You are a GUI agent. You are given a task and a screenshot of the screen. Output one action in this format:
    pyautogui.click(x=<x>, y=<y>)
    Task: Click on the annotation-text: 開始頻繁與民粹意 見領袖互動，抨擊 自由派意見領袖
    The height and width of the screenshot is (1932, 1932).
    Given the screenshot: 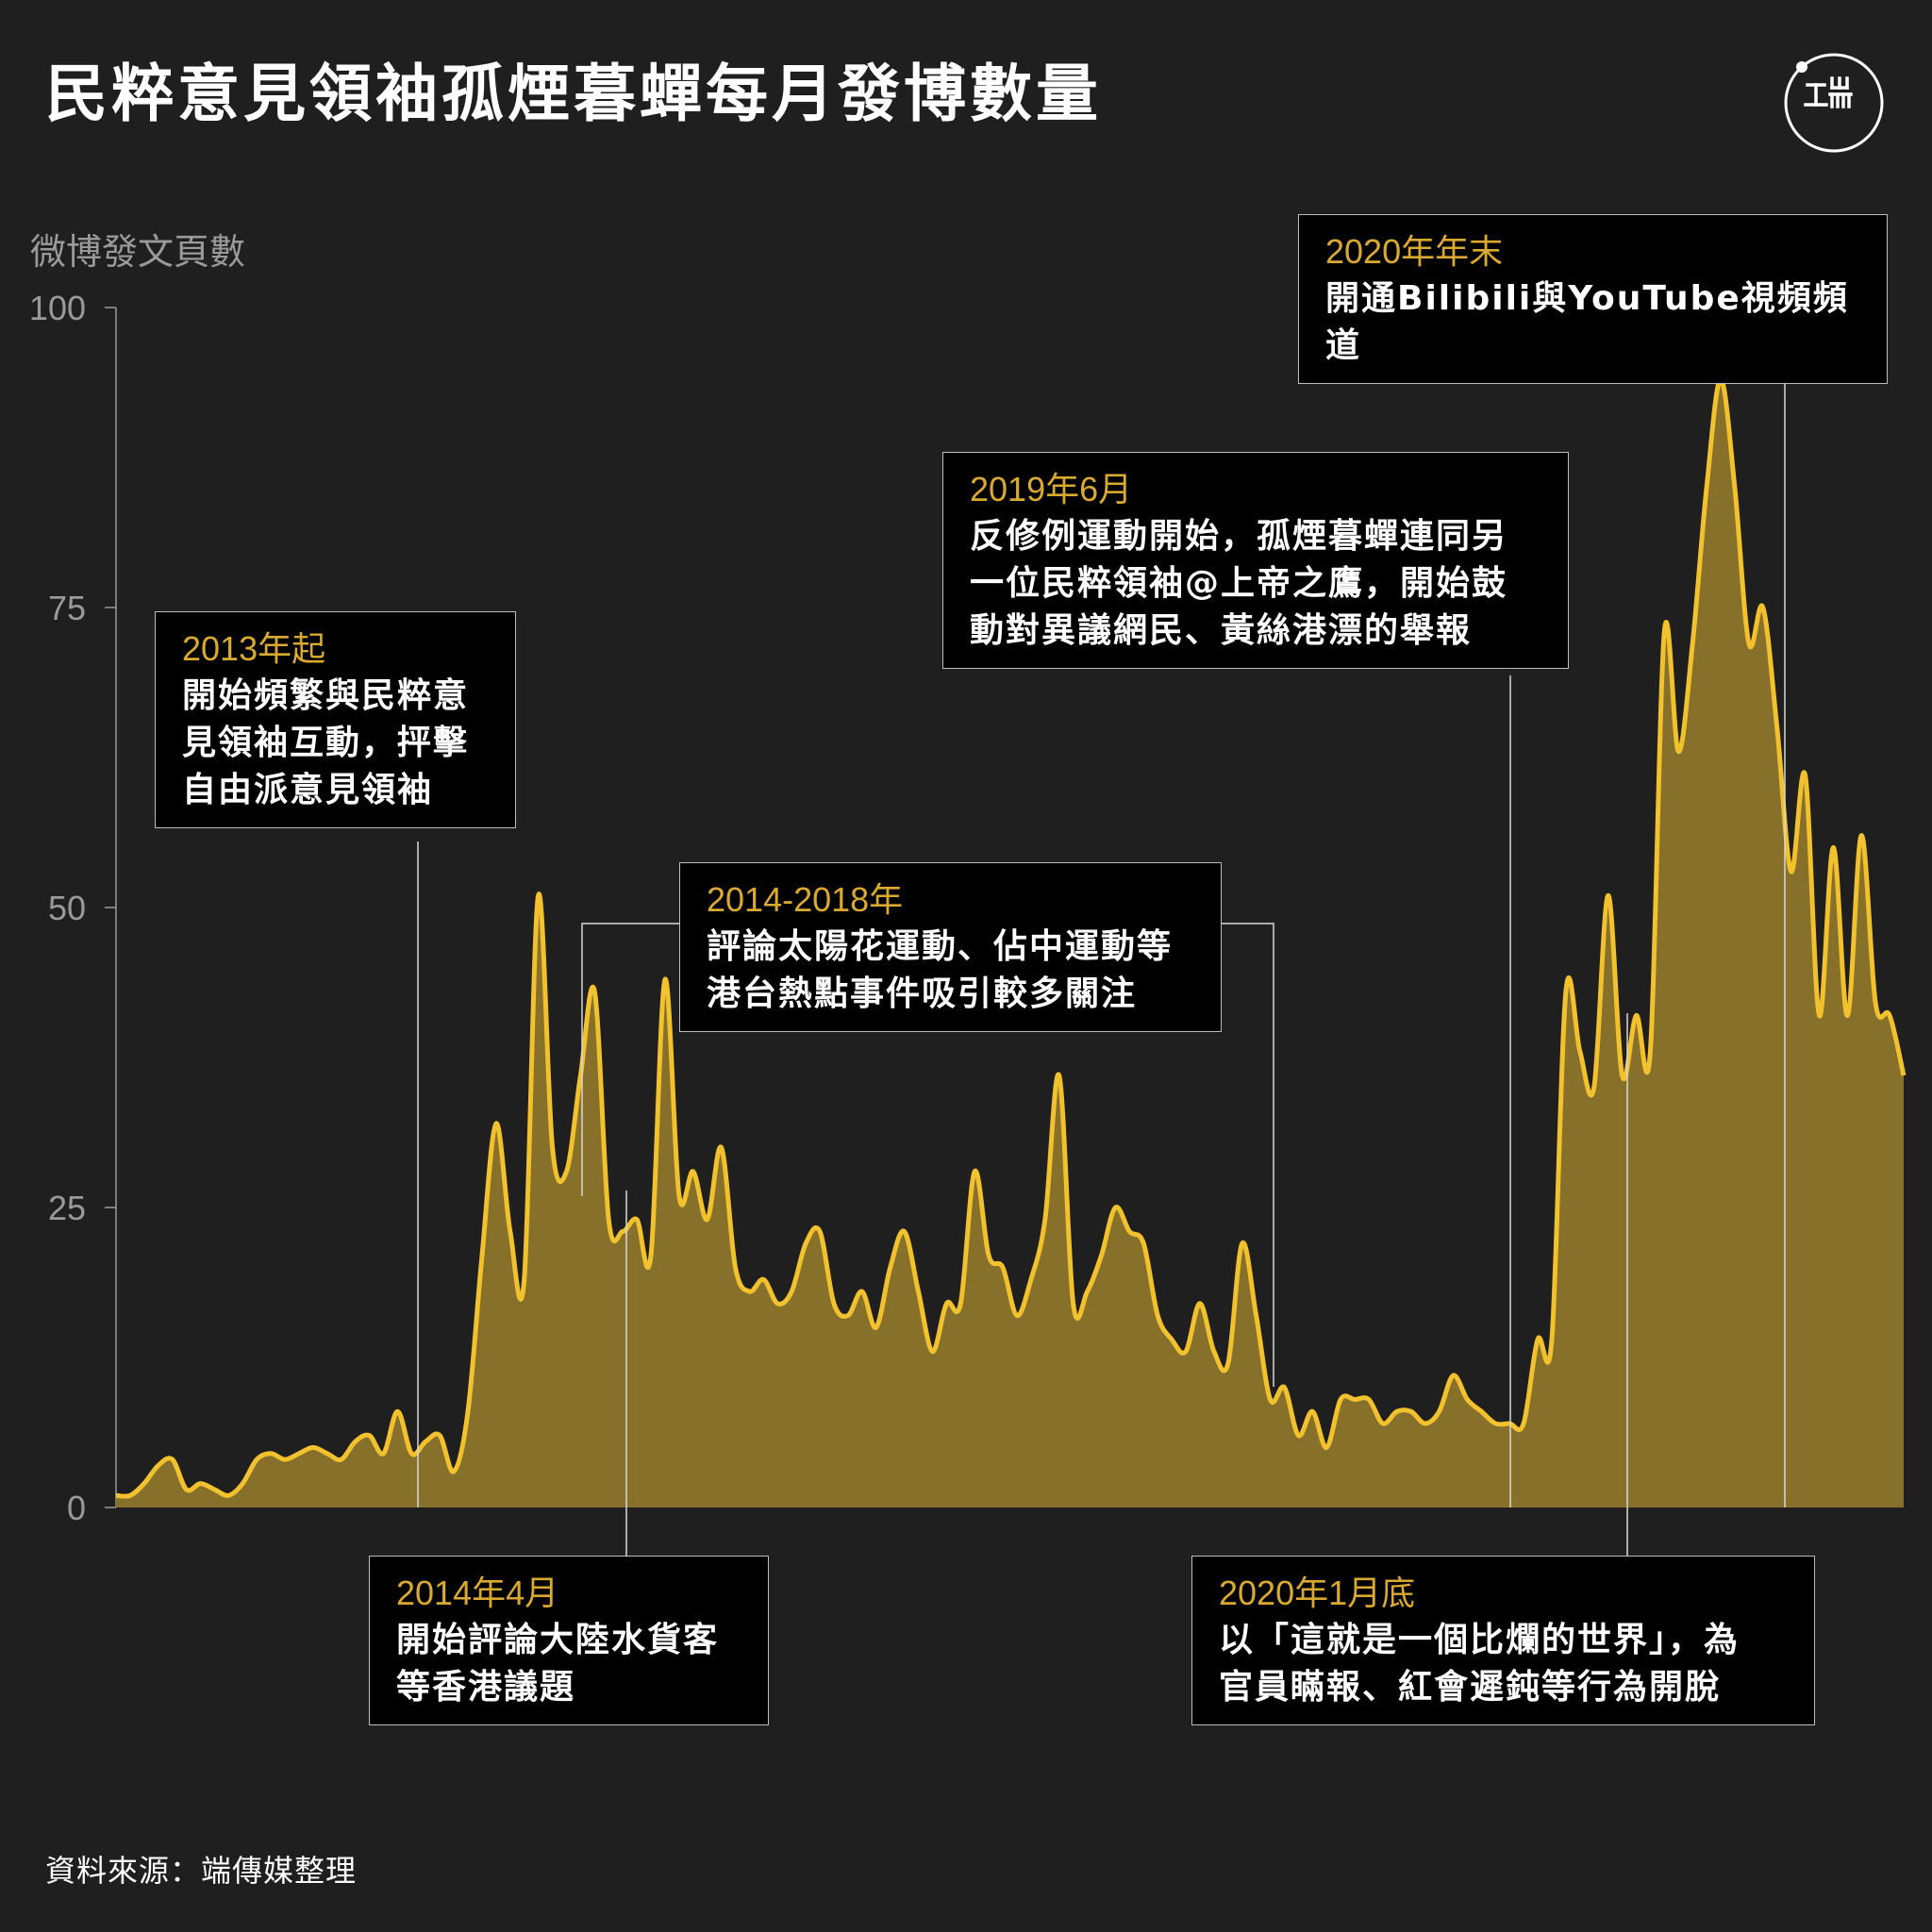 What is the action you would take?
    pyautogui.click(x=326, y=742)
    